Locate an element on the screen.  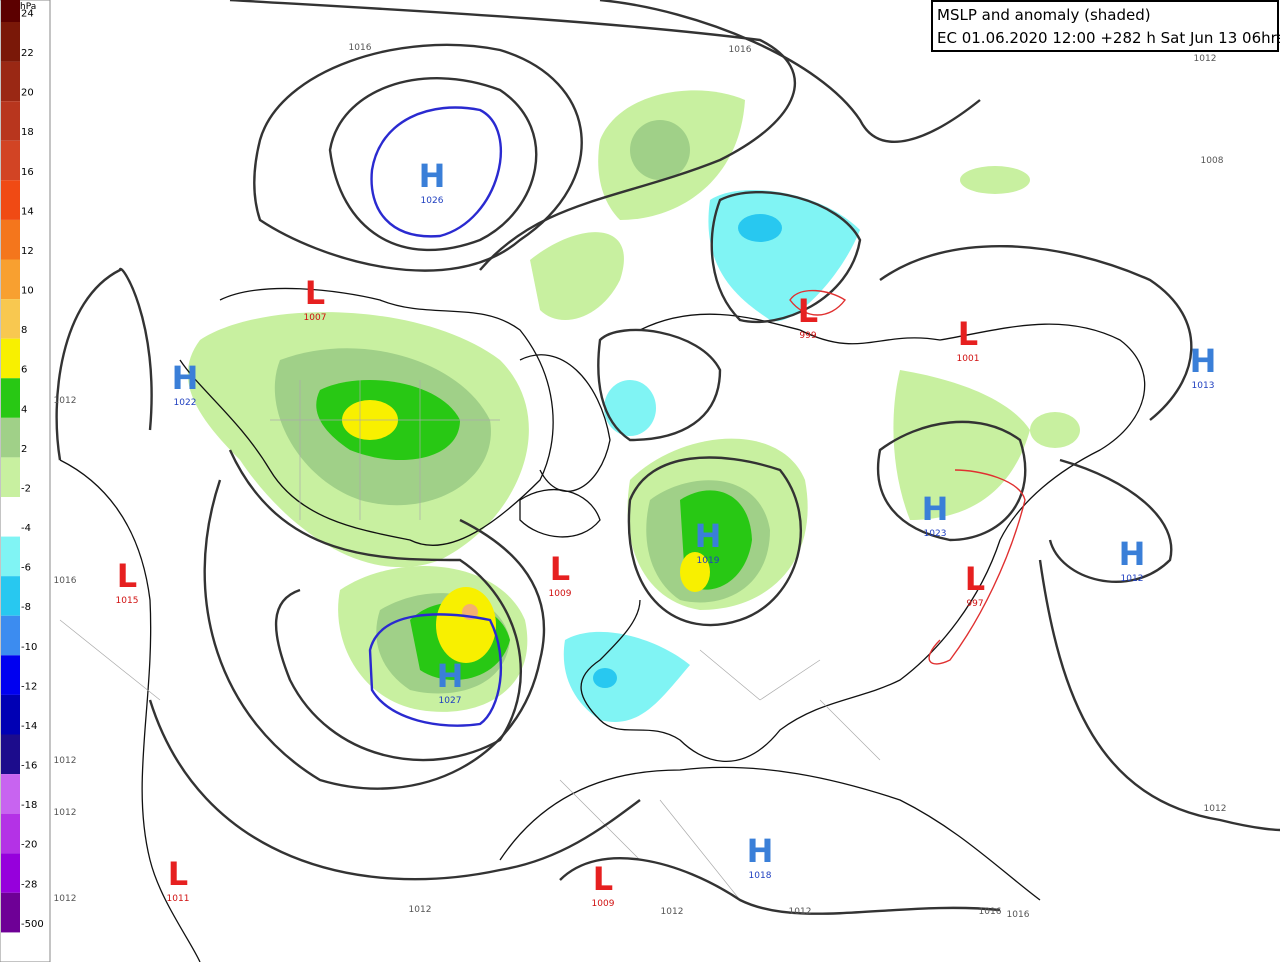
center-value: 1007 is located at coordinates (315, 318).